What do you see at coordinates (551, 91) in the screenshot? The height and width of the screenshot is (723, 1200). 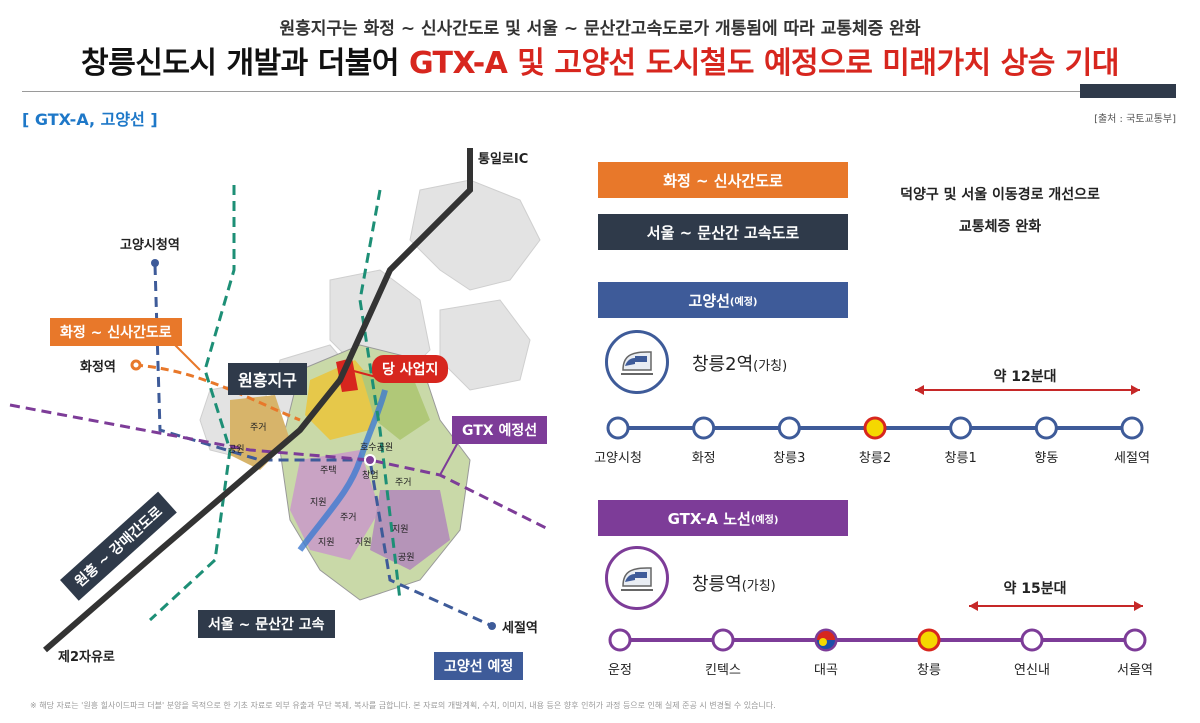 I see `header-divider` at bounding box center [551, 91].